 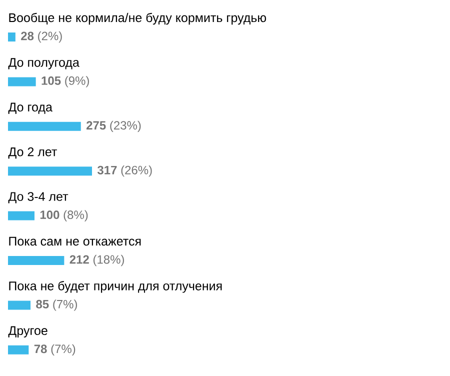 I want to click on data-label: 105 (9%), so click(x=65, y=82).